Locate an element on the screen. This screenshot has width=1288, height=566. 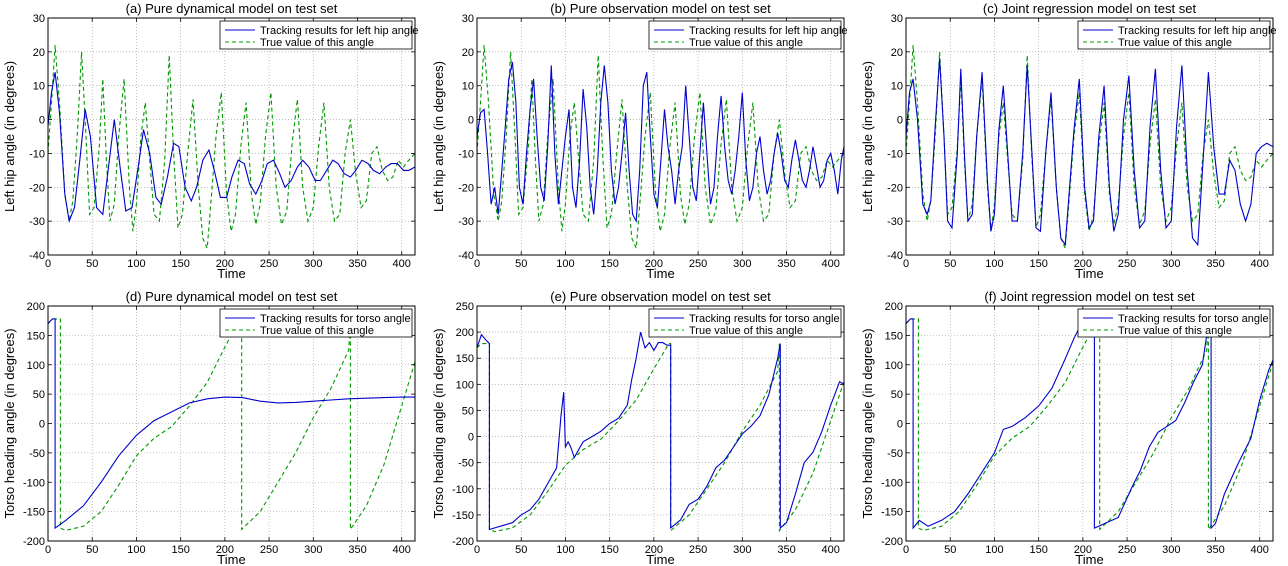
y-tick-label: 150 is located at coordinates (465, 359).